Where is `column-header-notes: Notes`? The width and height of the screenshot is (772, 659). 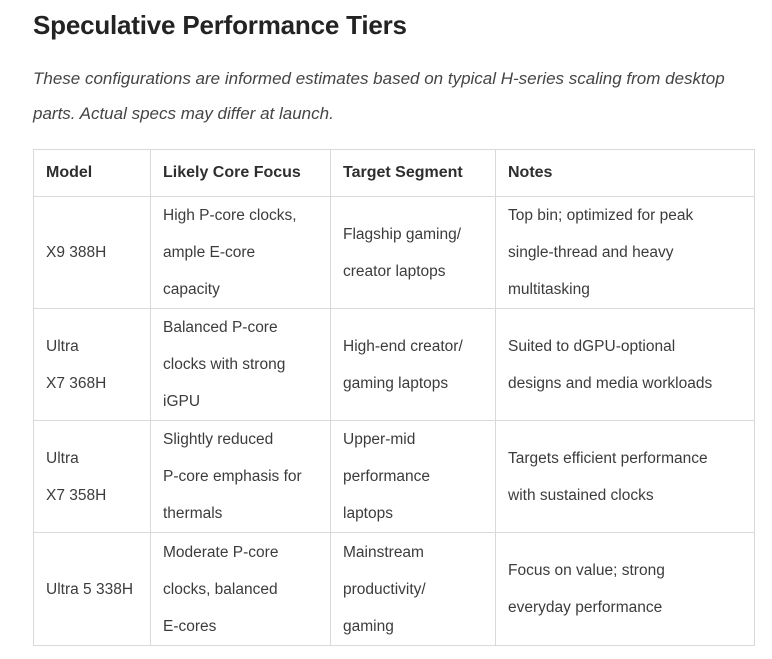
column-header-notes: Notes is located at coordinates (625, 173).